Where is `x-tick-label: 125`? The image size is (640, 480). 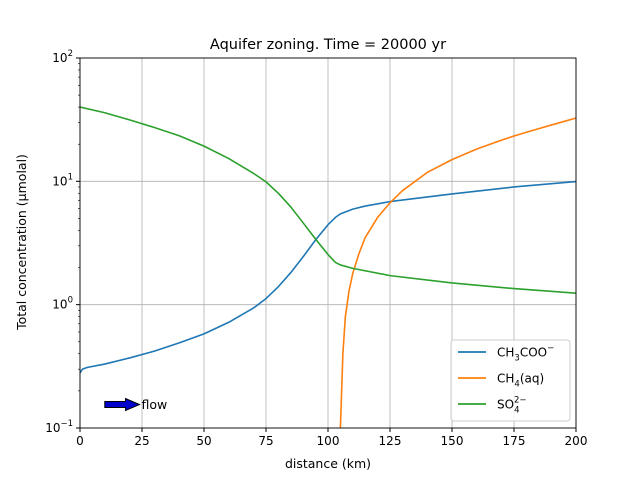 x-tick-label: 125 is located at coordinates (390, 441).